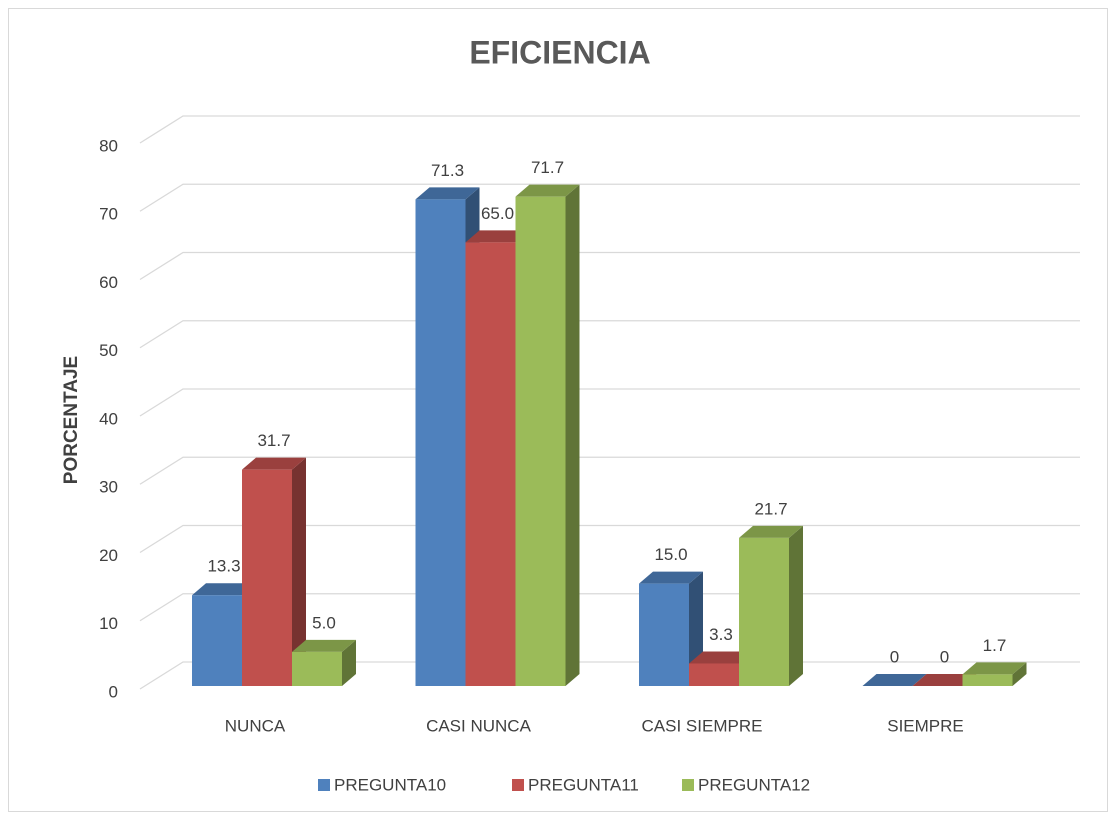  Describe the element at coordinates (390, 784) in the screenshot. I see `legend-label: PREGUNTA10` at that location.